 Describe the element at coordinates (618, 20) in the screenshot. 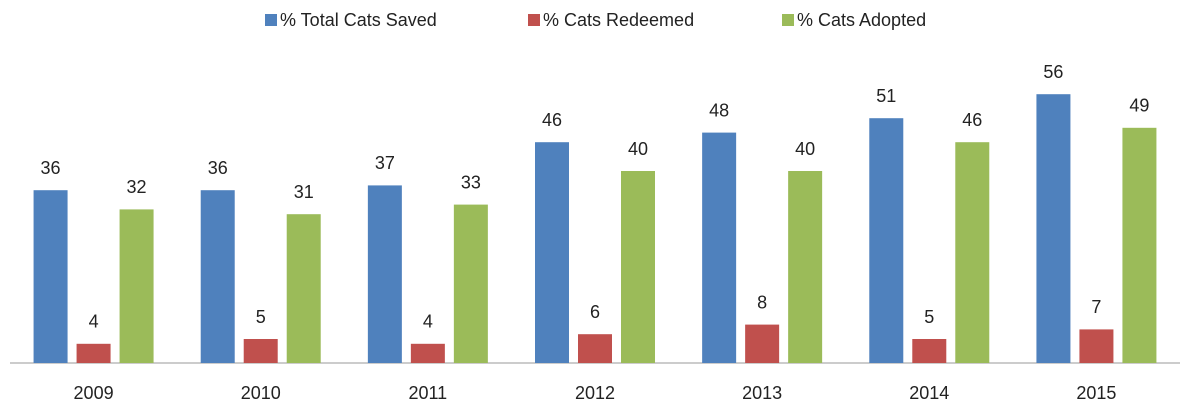

I see `legend-label: % Cats Redeemed` at that location.